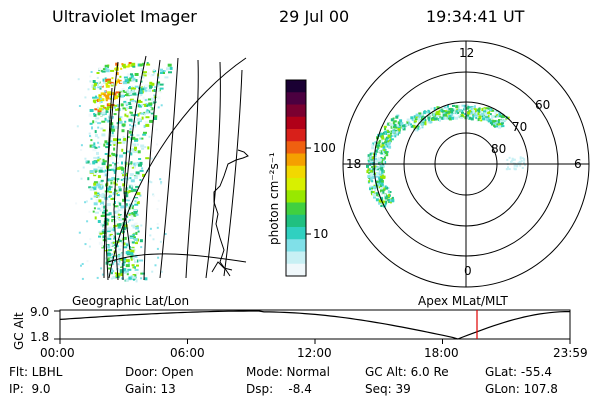 This screenshot has width=600, height=400. I want to click on meridian-line, so click(134, 168).